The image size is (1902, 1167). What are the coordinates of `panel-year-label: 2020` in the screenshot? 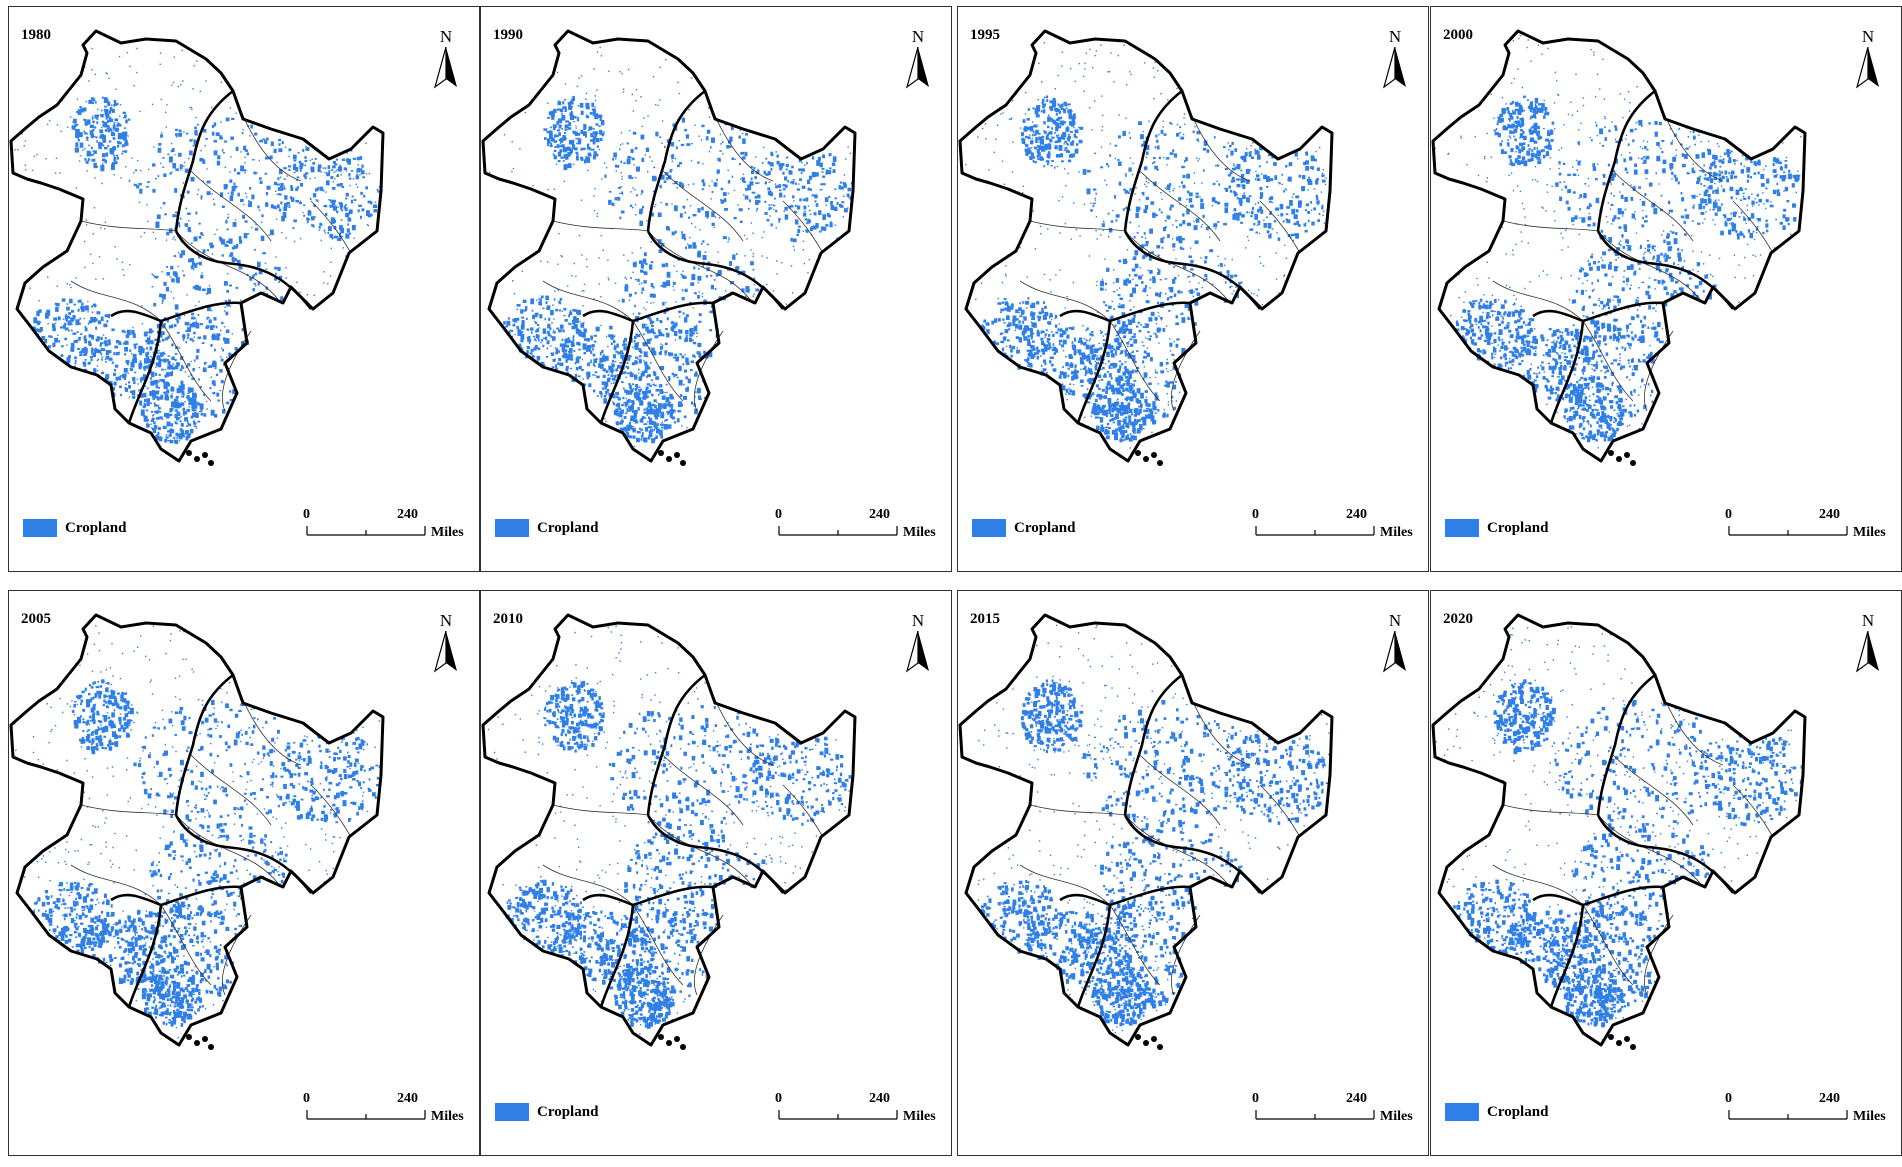 It's located at (1458, 619).